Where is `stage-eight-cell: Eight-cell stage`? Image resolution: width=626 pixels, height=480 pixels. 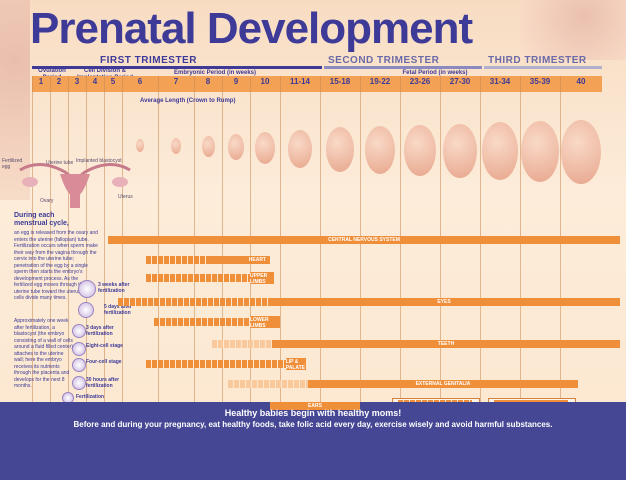 stage-eight-cell: Eight-cell stage is located at coordinates (104, 346).